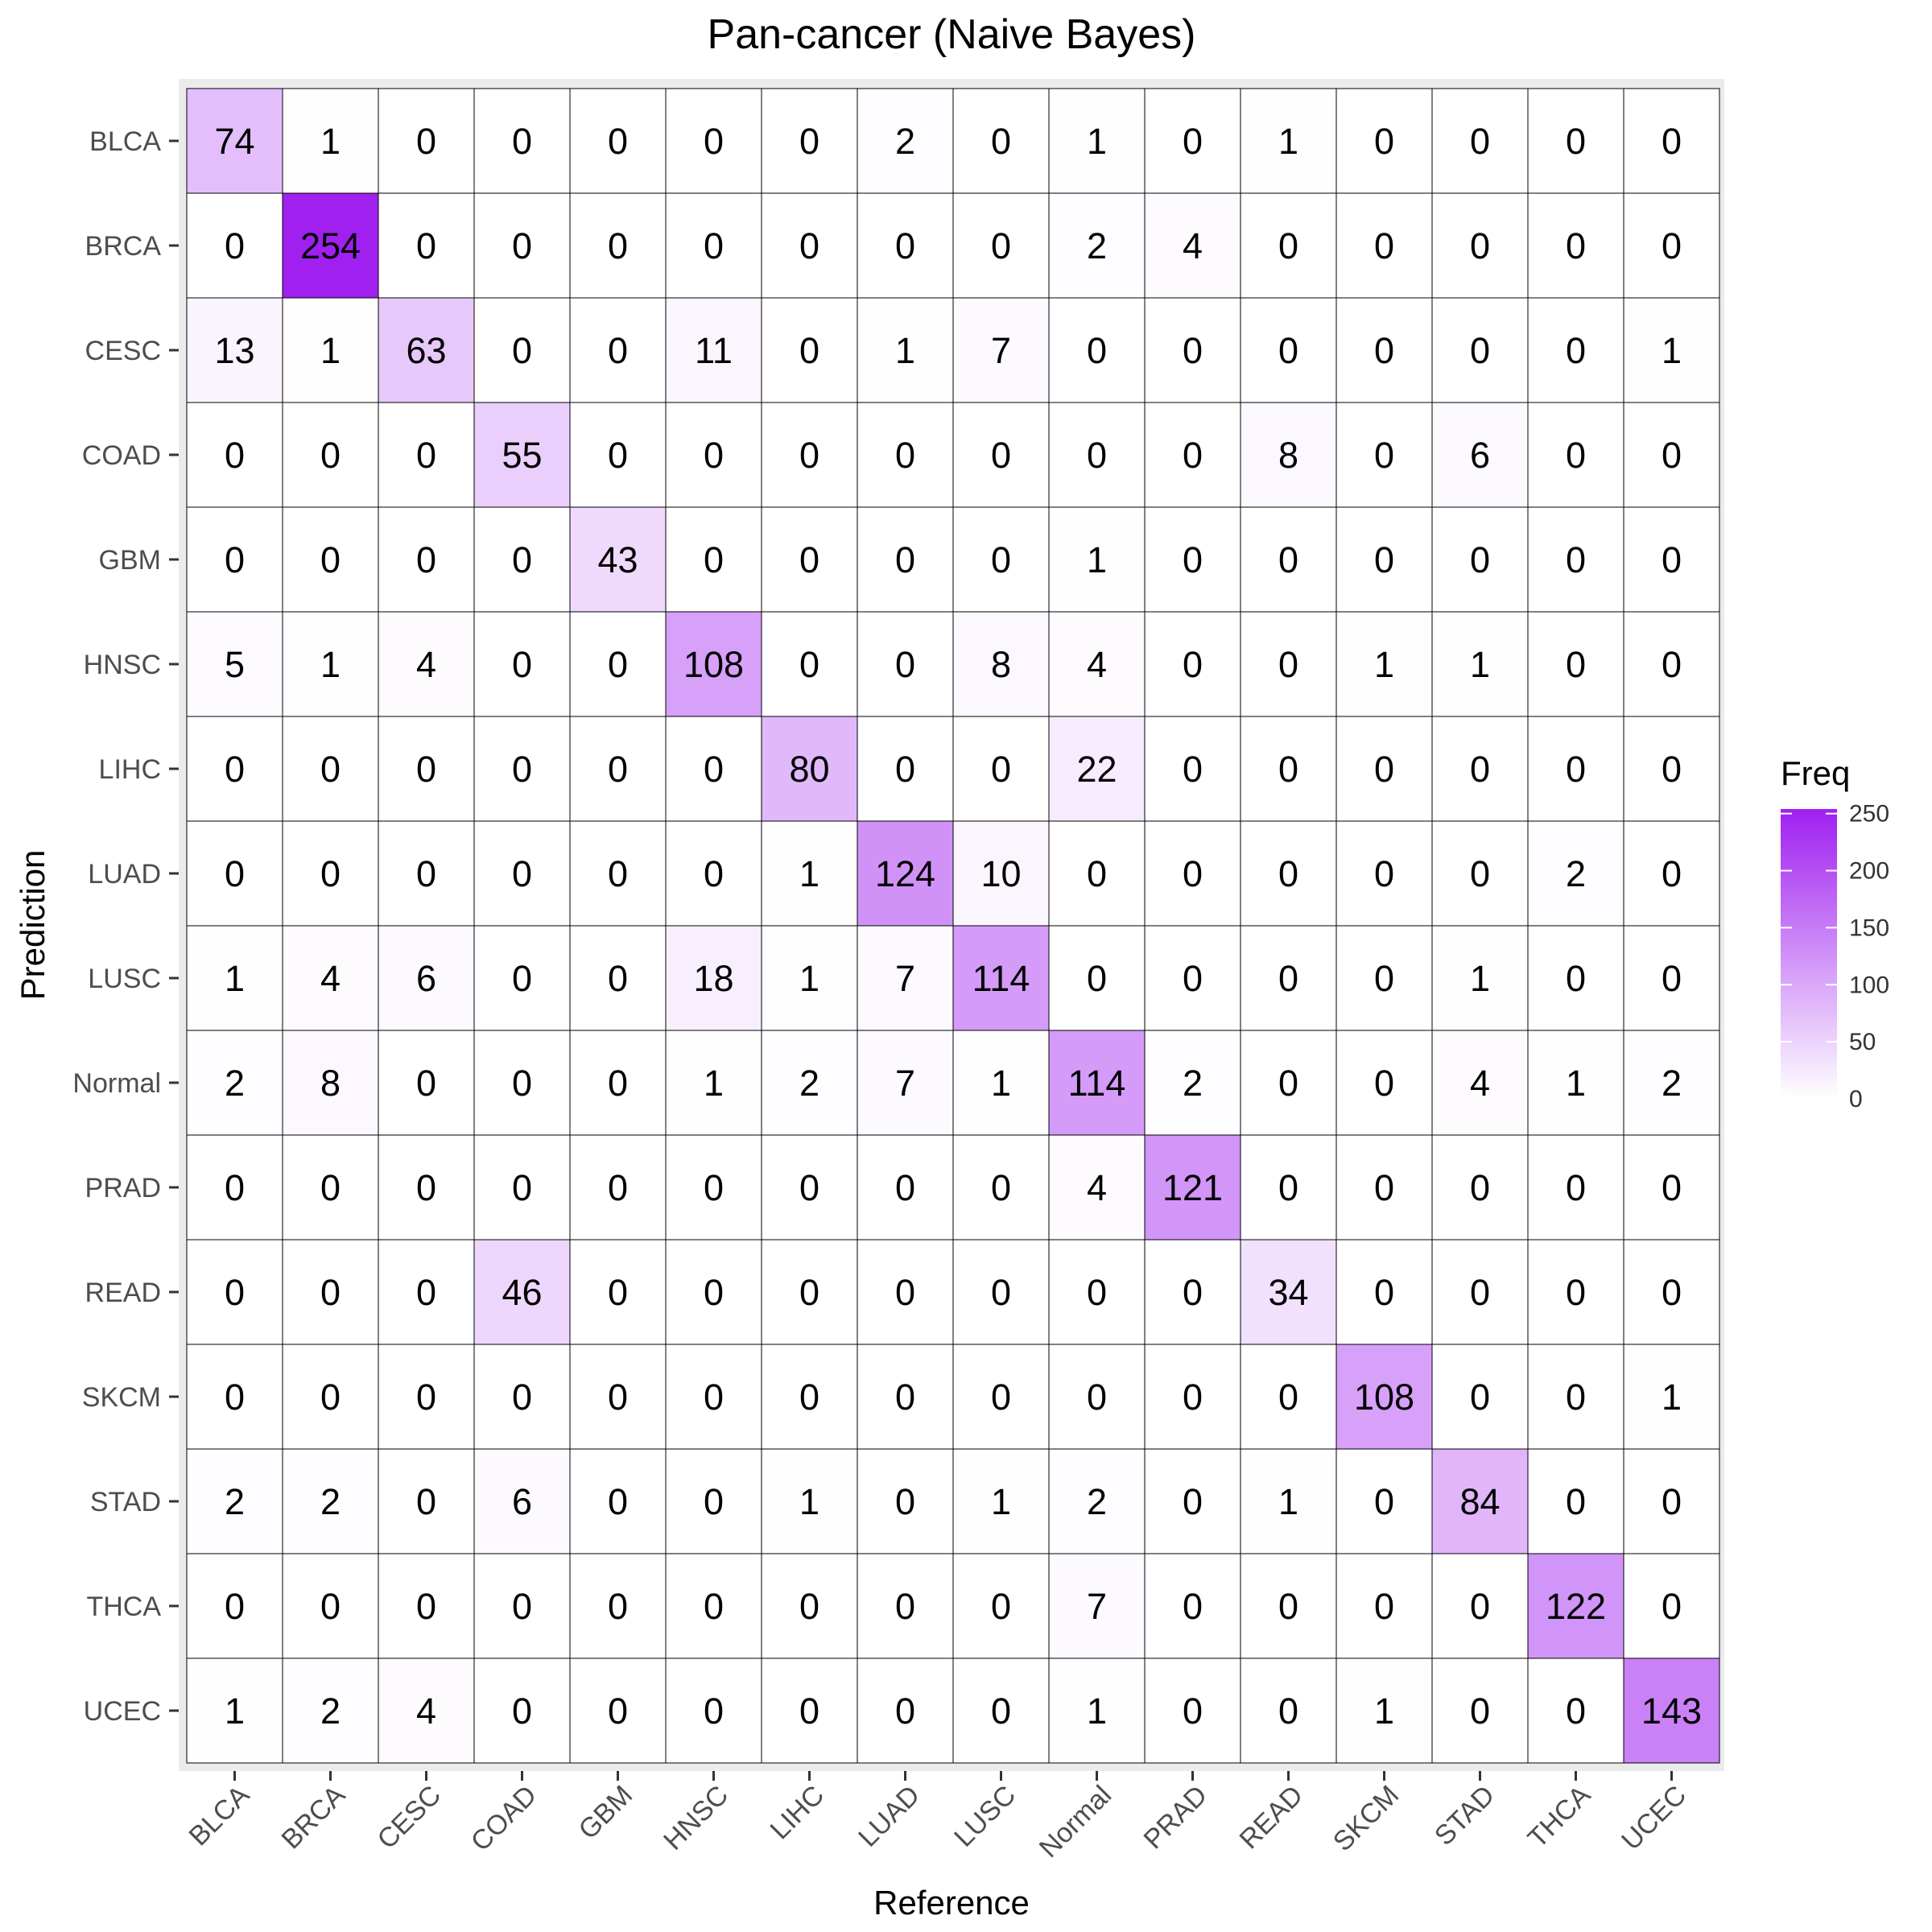 This screenshot has height=1932, width=1932. Describe the element at coordinates (1271, 1818) in the screenshot. I see `x-tick-label: READ` at that location.